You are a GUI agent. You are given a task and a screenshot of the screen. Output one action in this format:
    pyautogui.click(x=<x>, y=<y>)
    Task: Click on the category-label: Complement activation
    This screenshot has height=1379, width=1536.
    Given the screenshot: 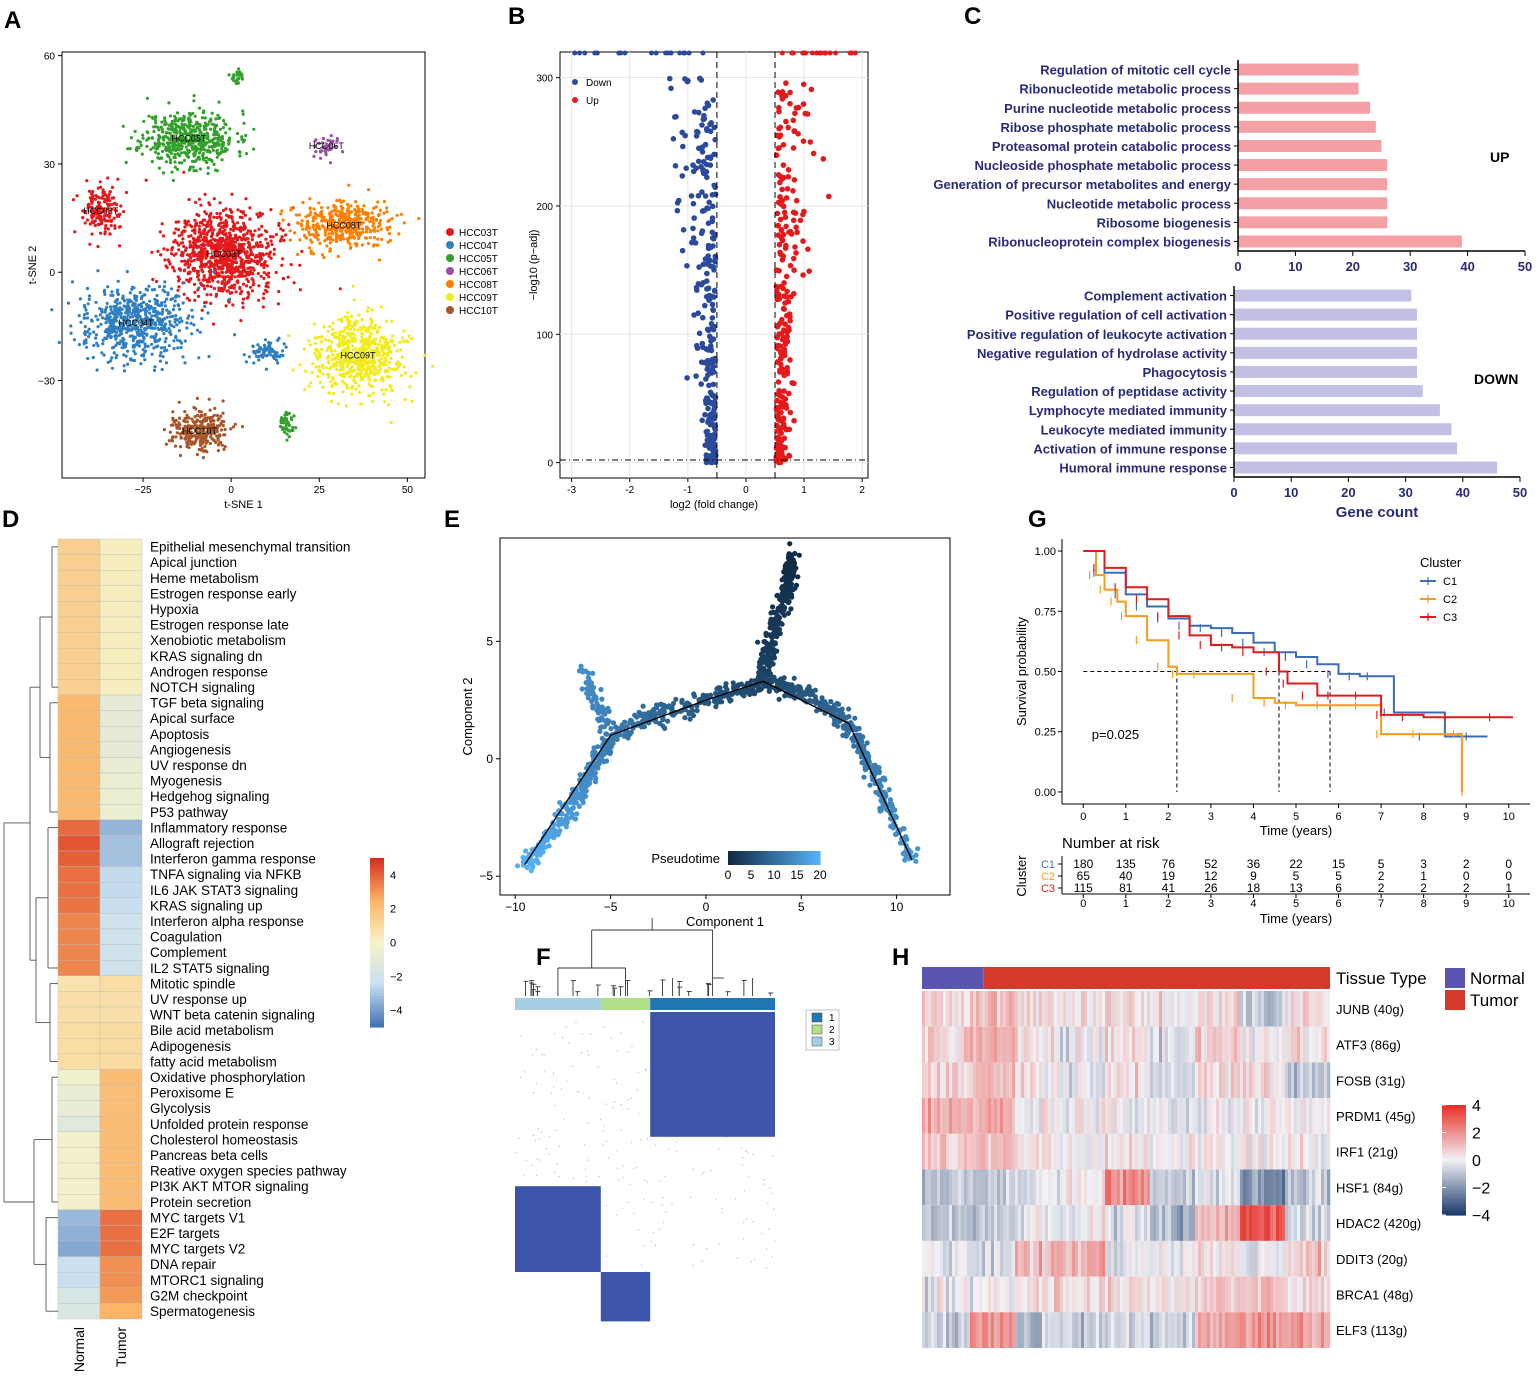 What is the action you would take?
    pyautogui.click(x=1155, y=296)
    